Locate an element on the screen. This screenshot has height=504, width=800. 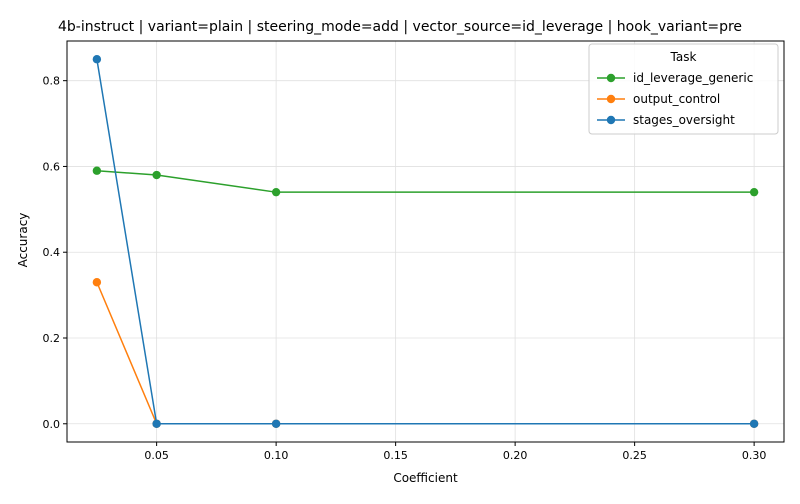
x-tick-label: 0.15 is located at coordinates (395, 455).